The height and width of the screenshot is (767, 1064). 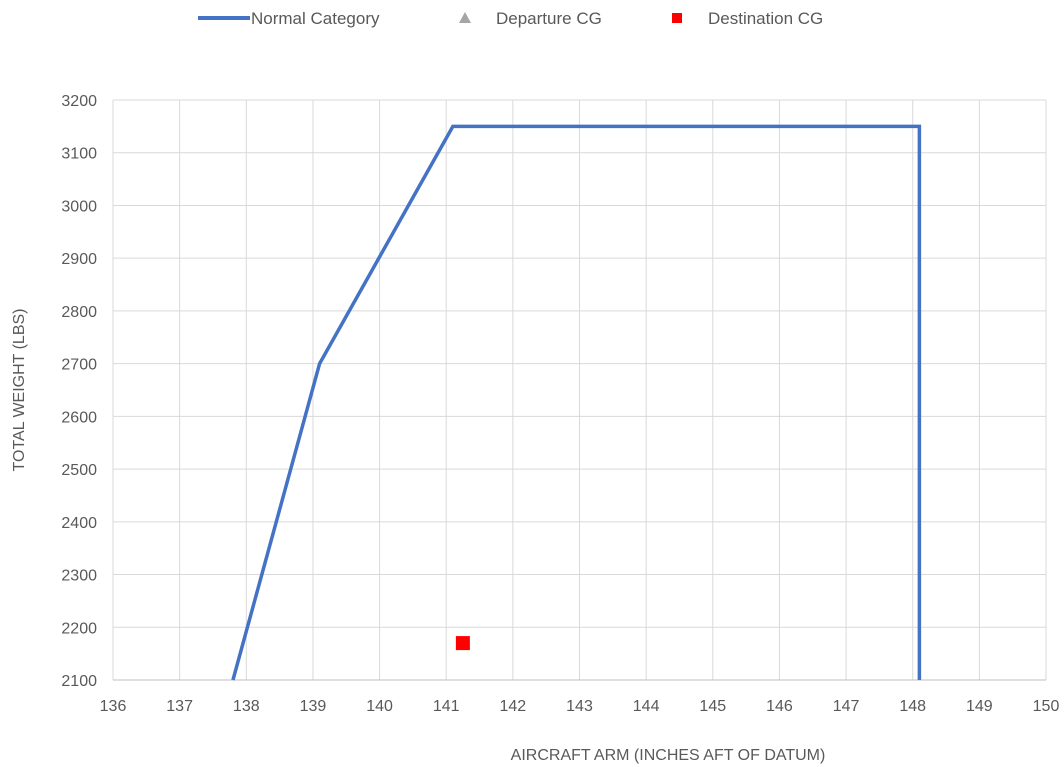 I want to click on y-tick-label: 2700, so click(x=79, y=365).